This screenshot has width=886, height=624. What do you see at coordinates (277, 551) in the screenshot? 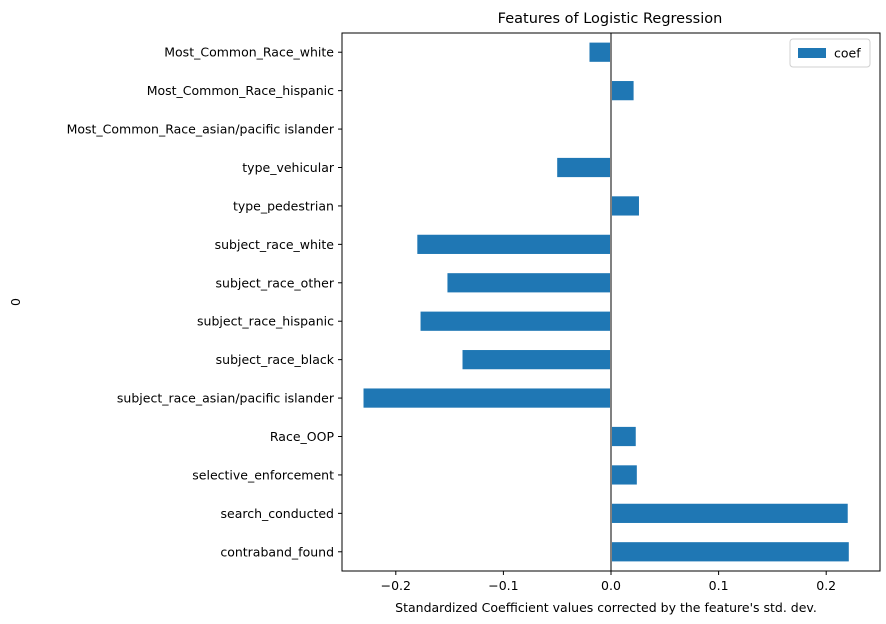
I see `y-tick-label-13: contraband_found` at bounding box center [277, 551].